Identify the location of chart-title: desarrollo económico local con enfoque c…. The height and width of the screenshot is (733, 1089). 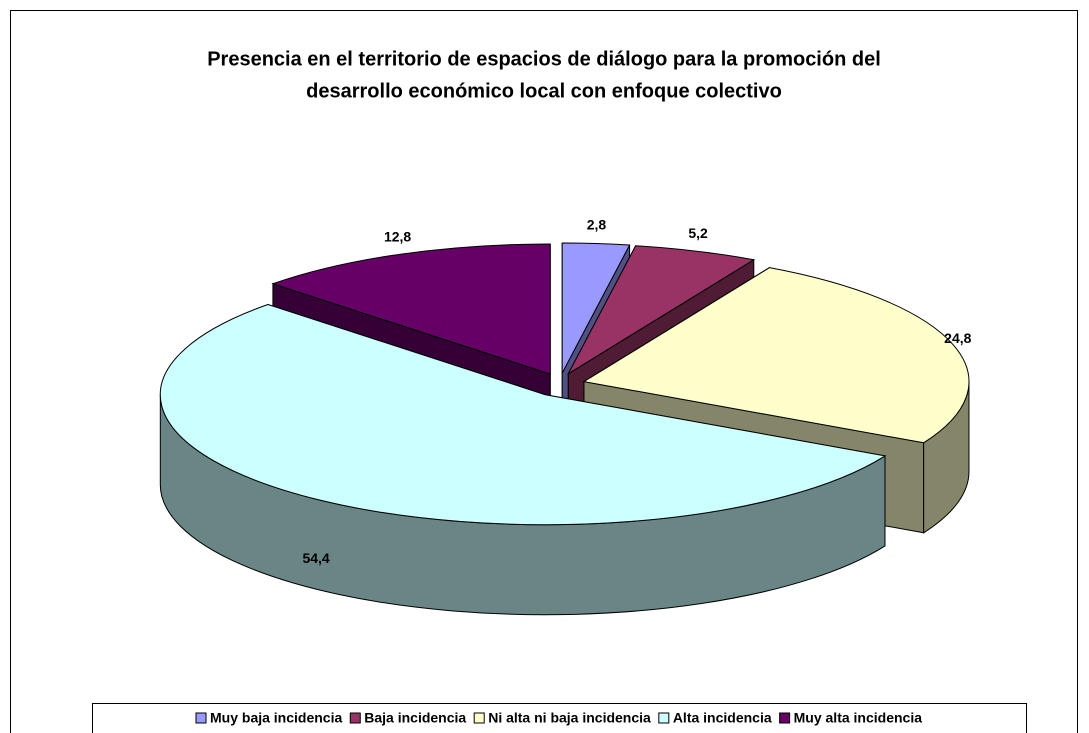
(544, 91).